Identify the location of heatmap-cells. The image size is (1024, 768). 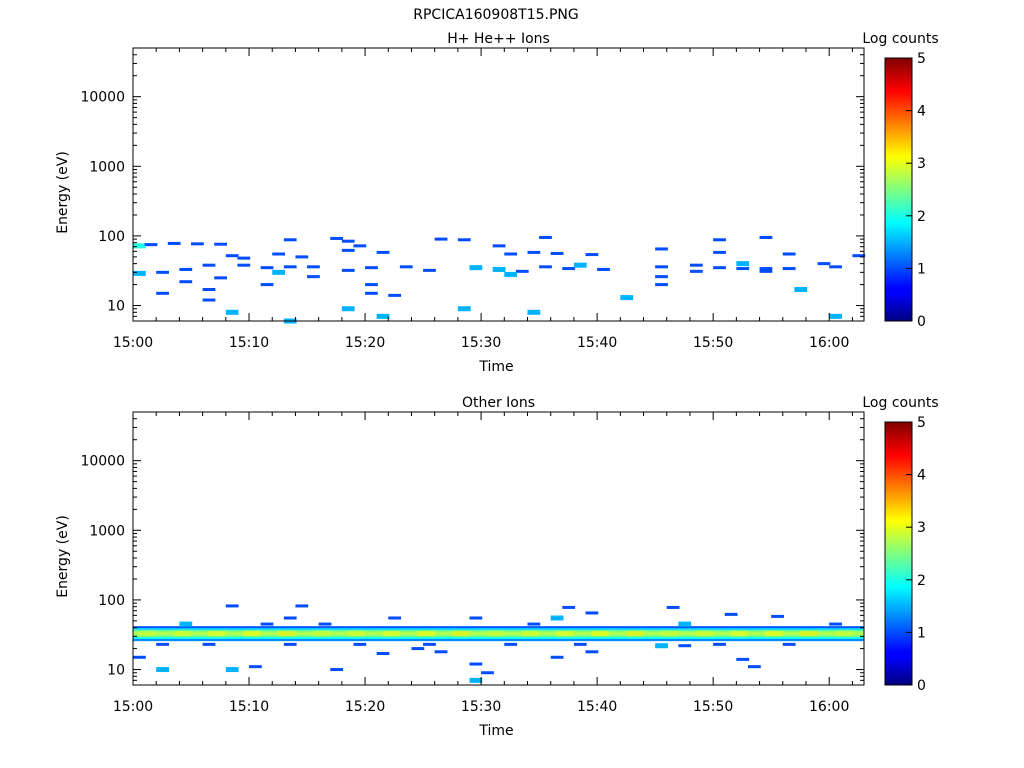
(498, 643).